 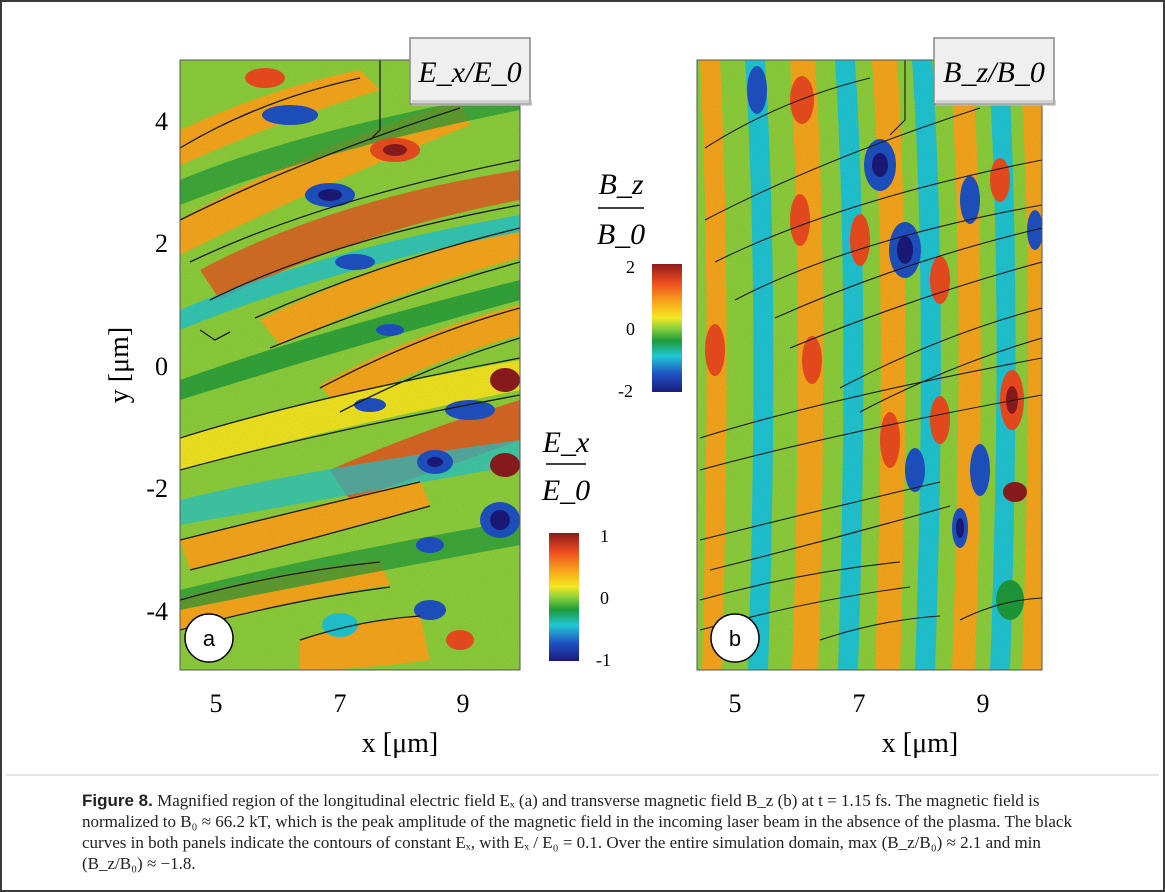 I want to click on colorbar-a-denominator: E_0, so click(x=565, y=490).